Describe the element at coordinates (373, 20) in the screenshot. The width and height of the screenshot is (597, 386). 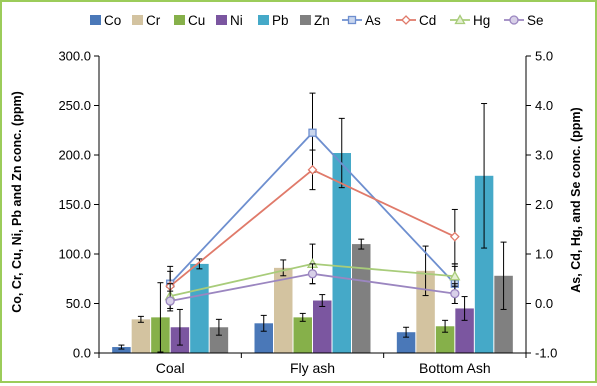
I see `legend-label: As` at that location.